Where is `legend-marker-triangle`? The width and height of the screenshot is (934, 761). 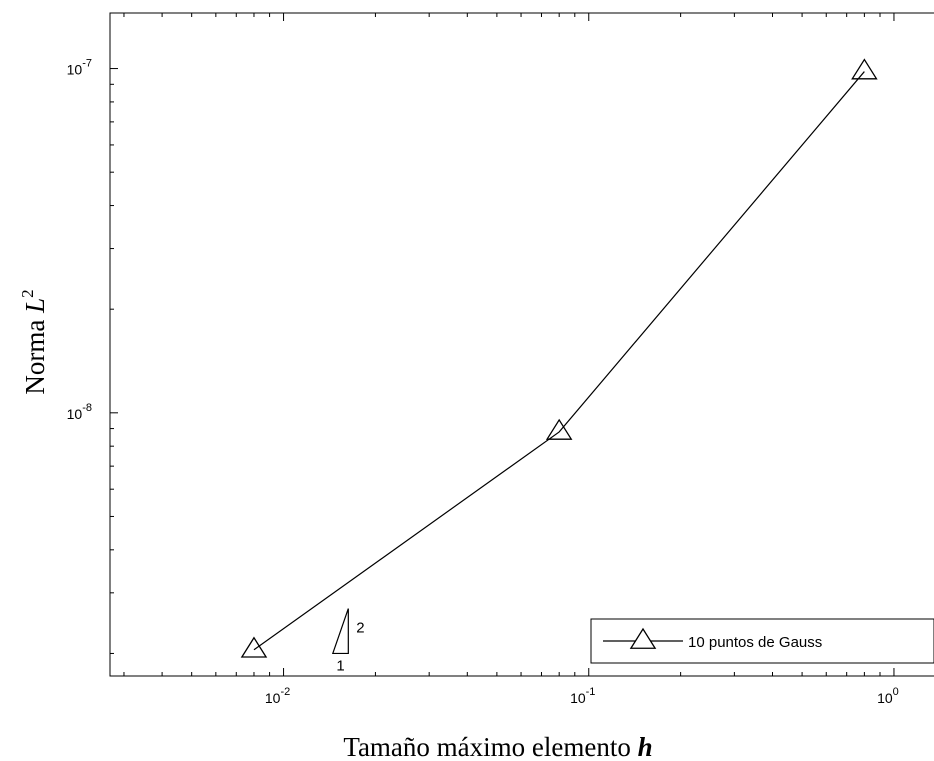 legend-marker-triangle is located at coordinates (643, 638).